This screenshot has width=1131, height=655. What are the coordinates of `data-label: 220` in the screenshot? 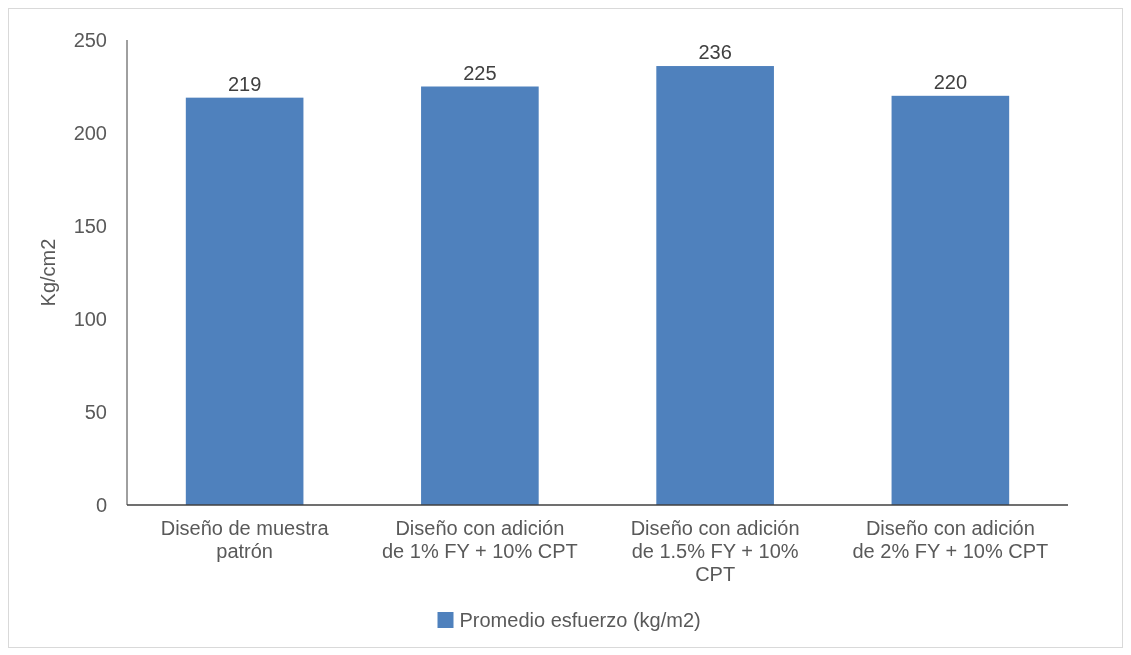 It's located at (950, 81).